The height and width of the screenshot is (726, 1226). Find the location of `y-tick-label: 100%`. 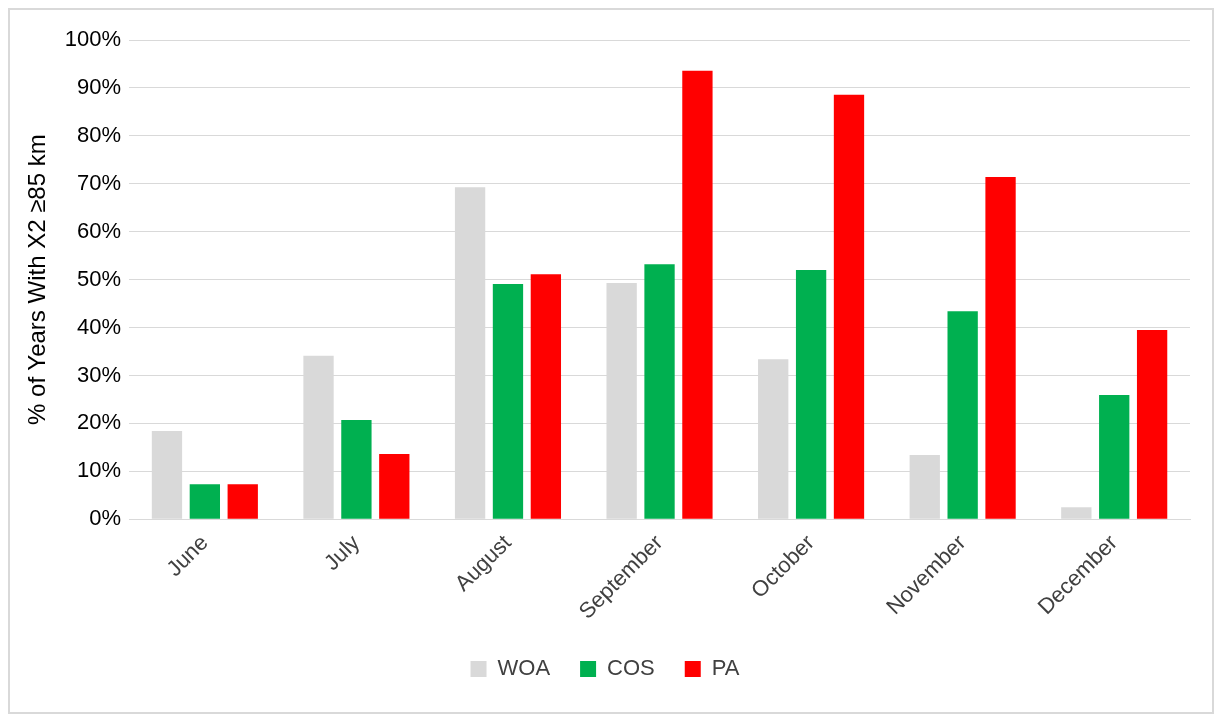

y-tick-label: 100% is located at coordinates (93, 39).